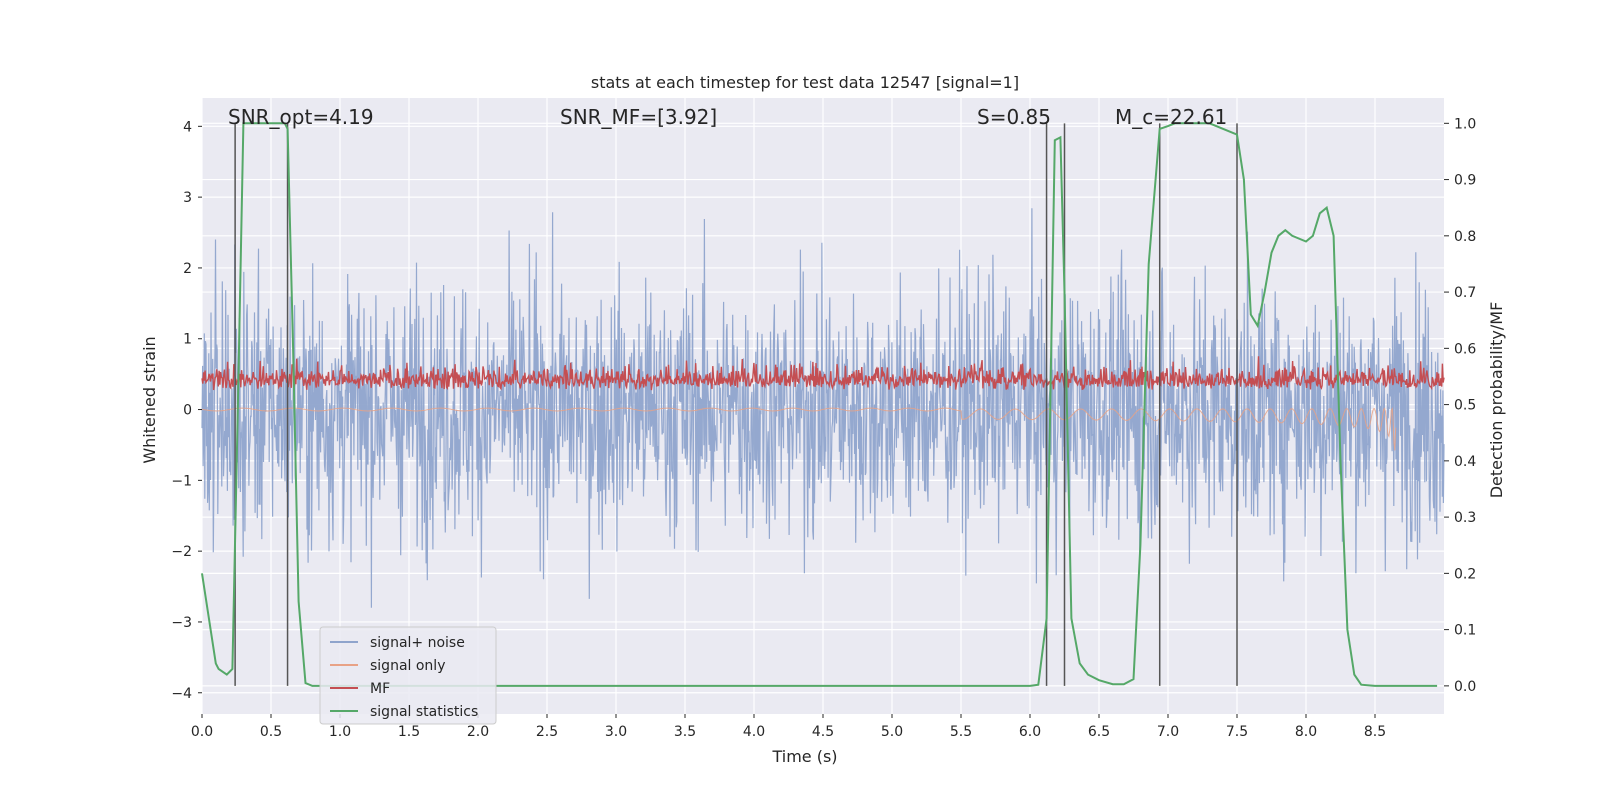 This screenshot has width=1600, height=800. What do you see at coordinates (1375, 732) in the screenshot?
I see `x-tick-label: 8.5` at bounding box center [1375, 732].